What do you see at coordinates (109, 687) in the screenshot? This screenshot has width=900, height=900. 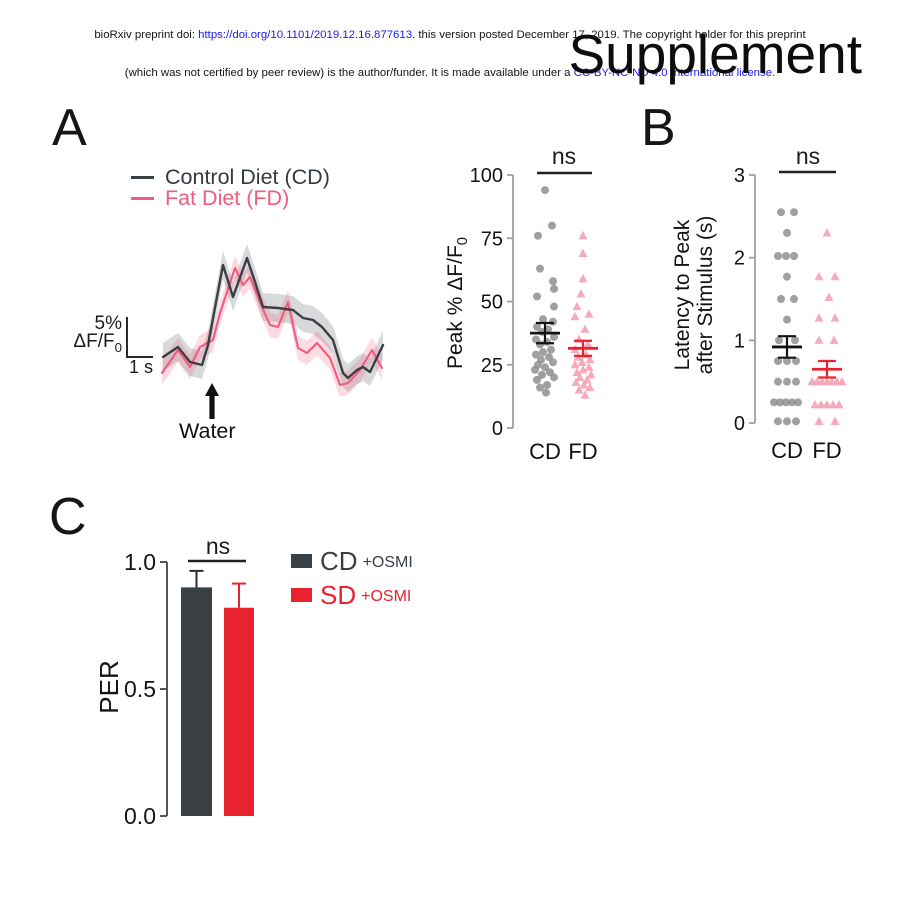 I see `per-y-axis-label: PER` at bounding box center [109, 687].